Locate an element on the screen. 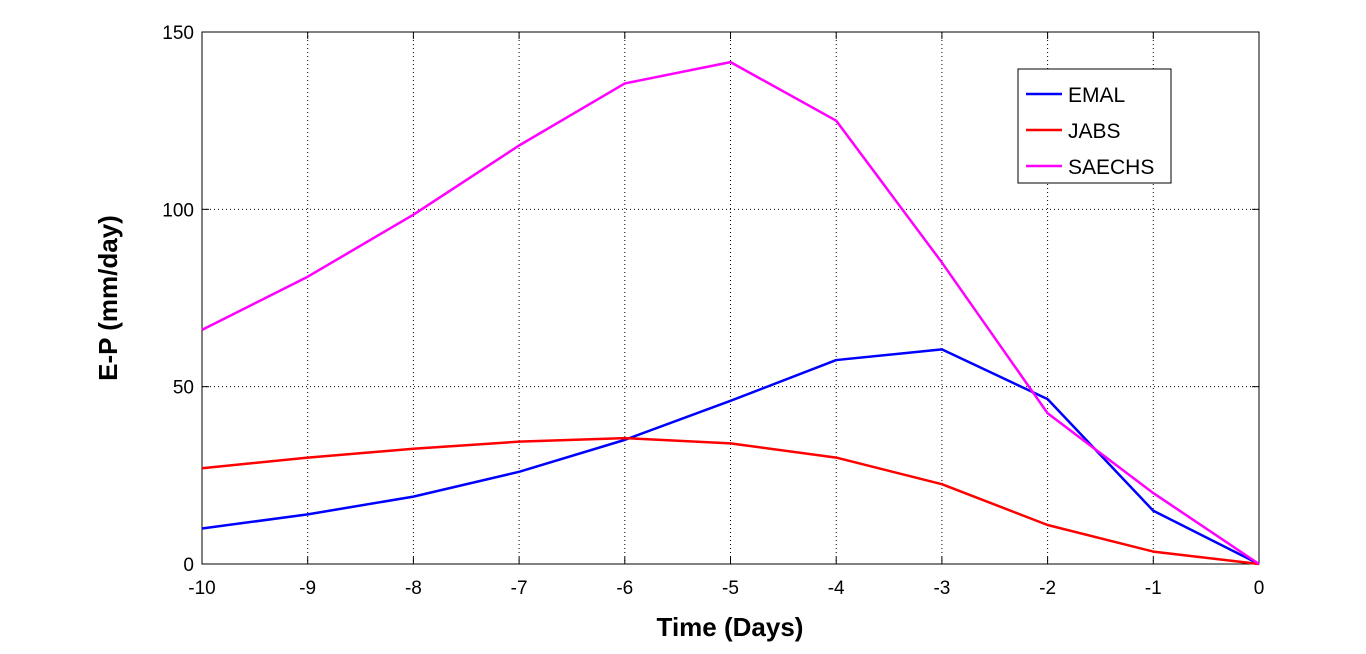 Image resolution: width=1366 pixels, height=654 pixels. x-tick-label: -9 is located at coordinates (307, 588).